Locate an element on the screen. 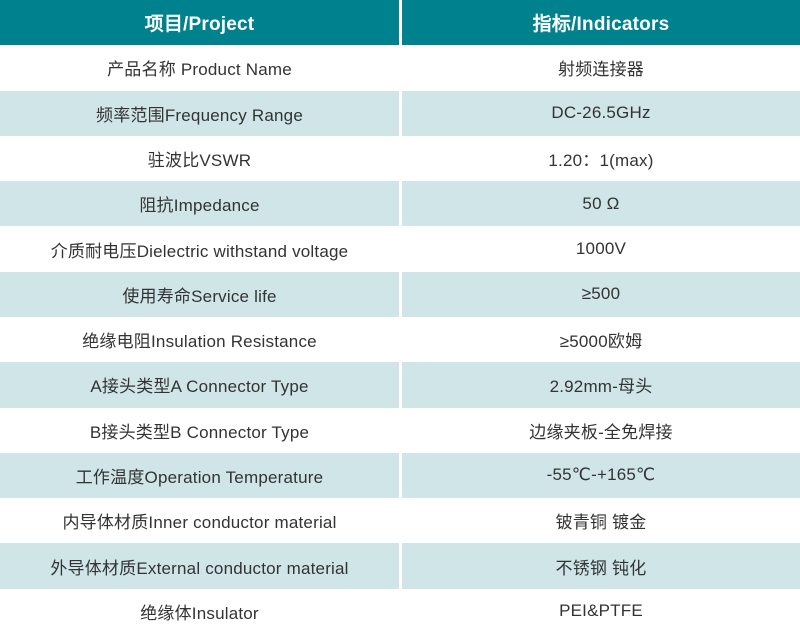 This screenshot has height=634, width=800. project-cell: 频率范围Frequency Range is located at coordinates (199, 113).